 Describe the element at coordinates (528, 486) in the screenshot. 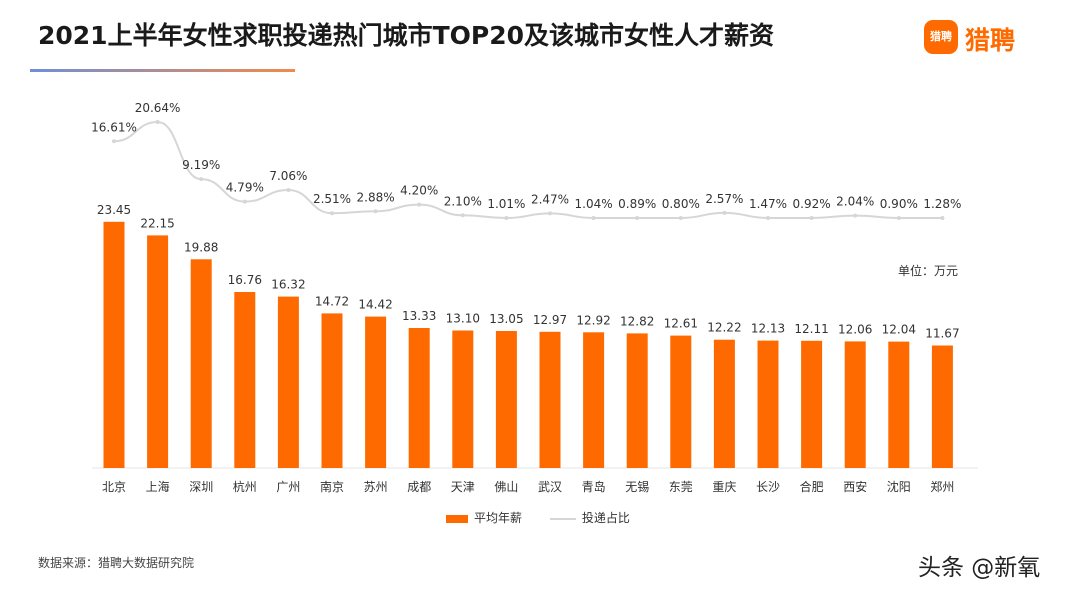

I see `x-tick-labels: 北京 上海 深圳 杭州 广州 南京 苏州 成都 天津 佛山 武汉 青岛 无锡 东莞 重庆 长沙 合肥 西安 沈阳 郑州` at that location.